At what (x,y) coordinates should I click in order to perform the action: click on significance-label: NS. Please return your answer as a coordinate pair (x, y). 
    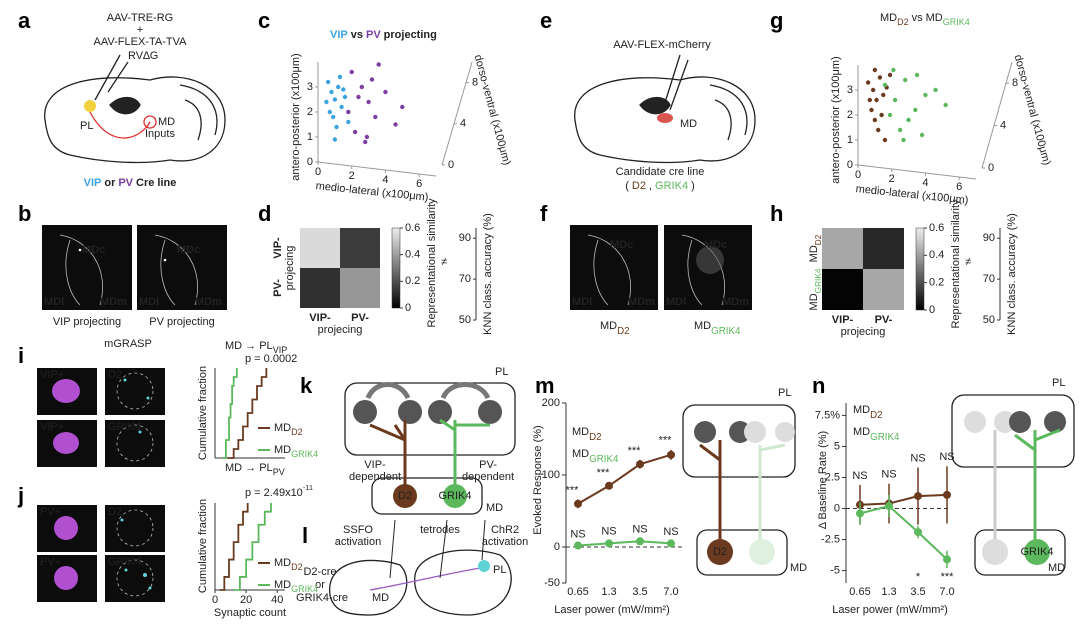
    Looking at the image, I should click on (608, 531).